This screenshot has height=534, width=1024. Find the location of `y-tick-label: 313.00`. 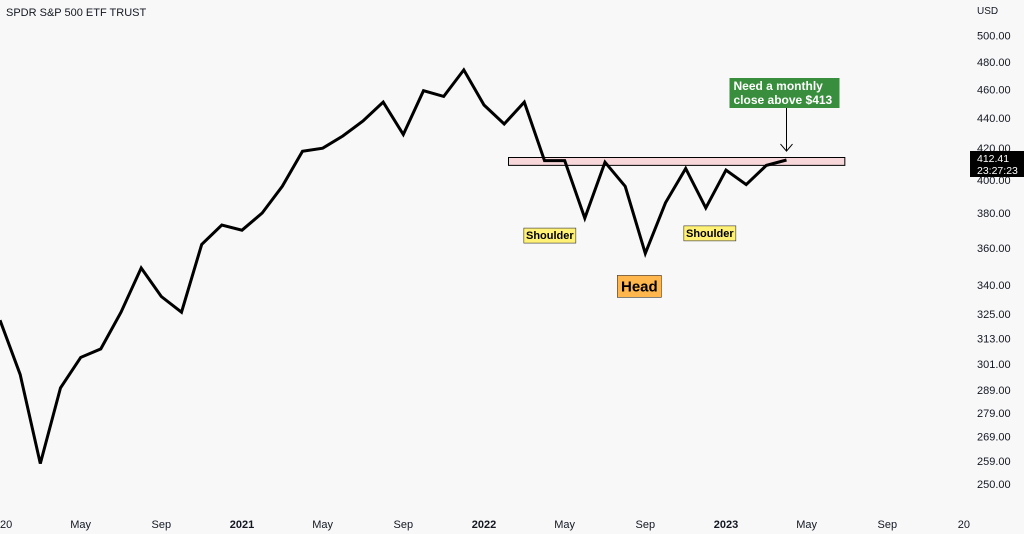

y-tick-label: 313.00 is located at coordinates (994, 339).